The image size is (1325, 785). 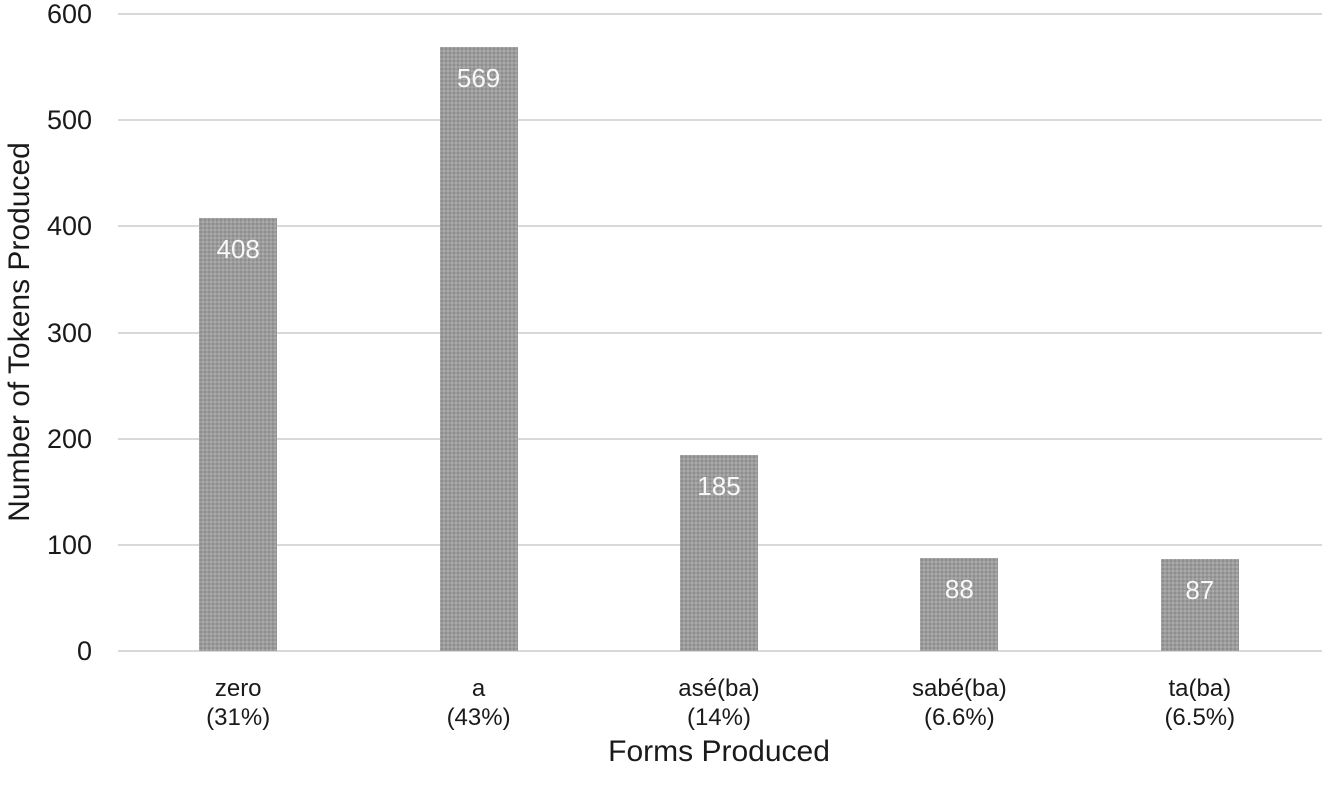 I want to click on bar-value-label: 87, so click(x=1200, y=589).